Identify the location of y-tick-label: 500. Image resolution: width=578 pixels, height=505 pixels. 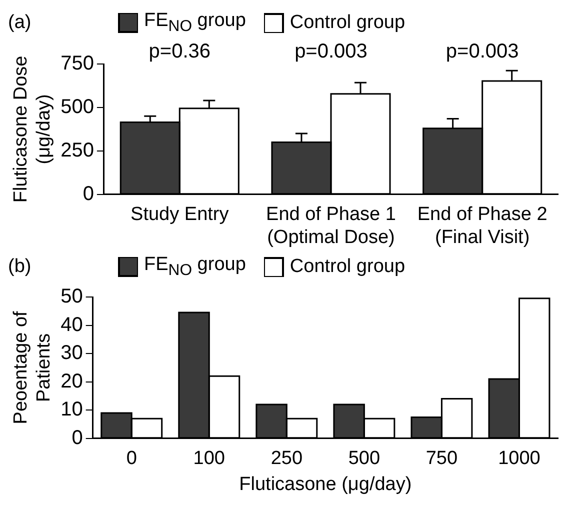
(77, 107).